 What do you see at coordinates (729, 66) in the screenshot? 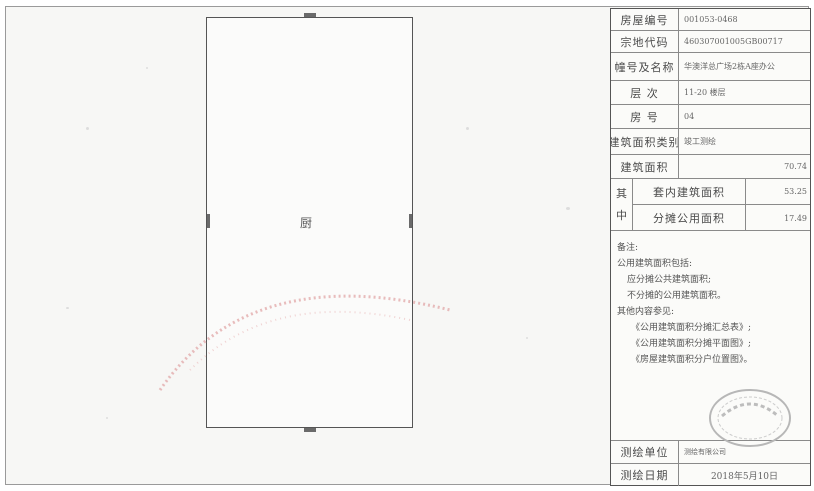
I see `field-value: 华澳洋总广场2栋A座办公` at bounding box center [729, 66].